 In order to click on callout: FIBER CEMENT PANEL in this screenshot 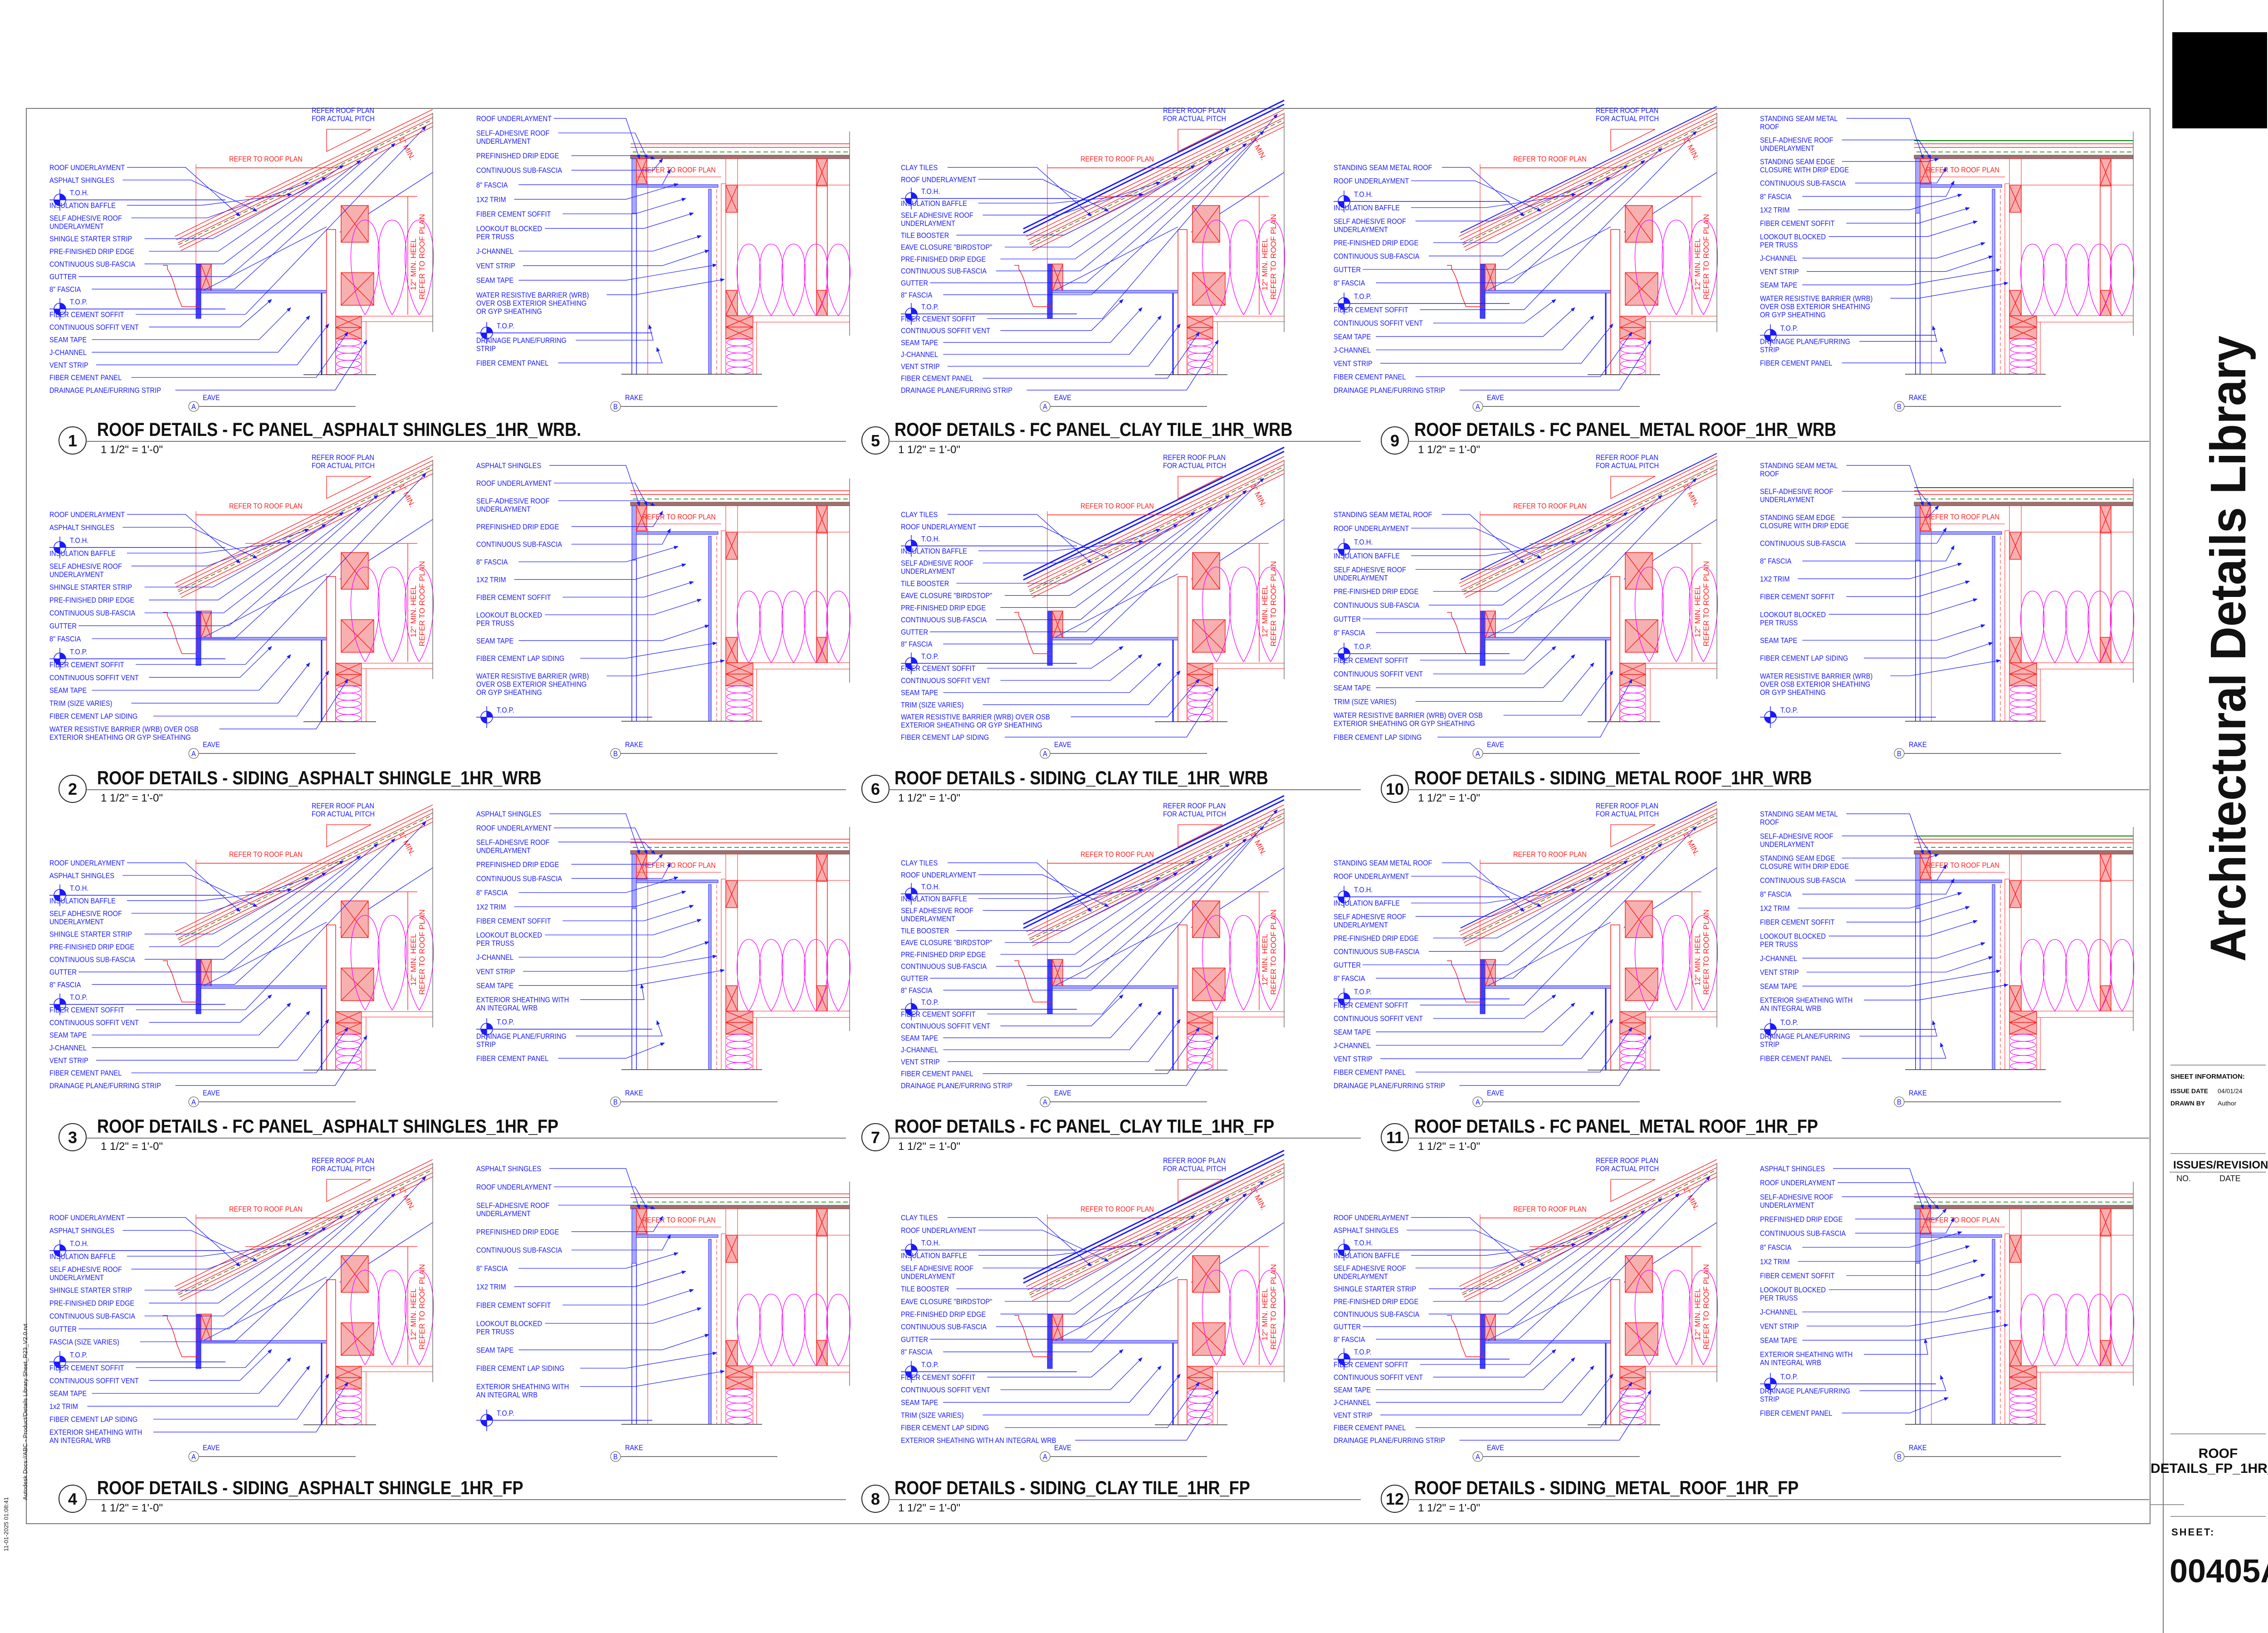, I will do `click(199, 357)`.